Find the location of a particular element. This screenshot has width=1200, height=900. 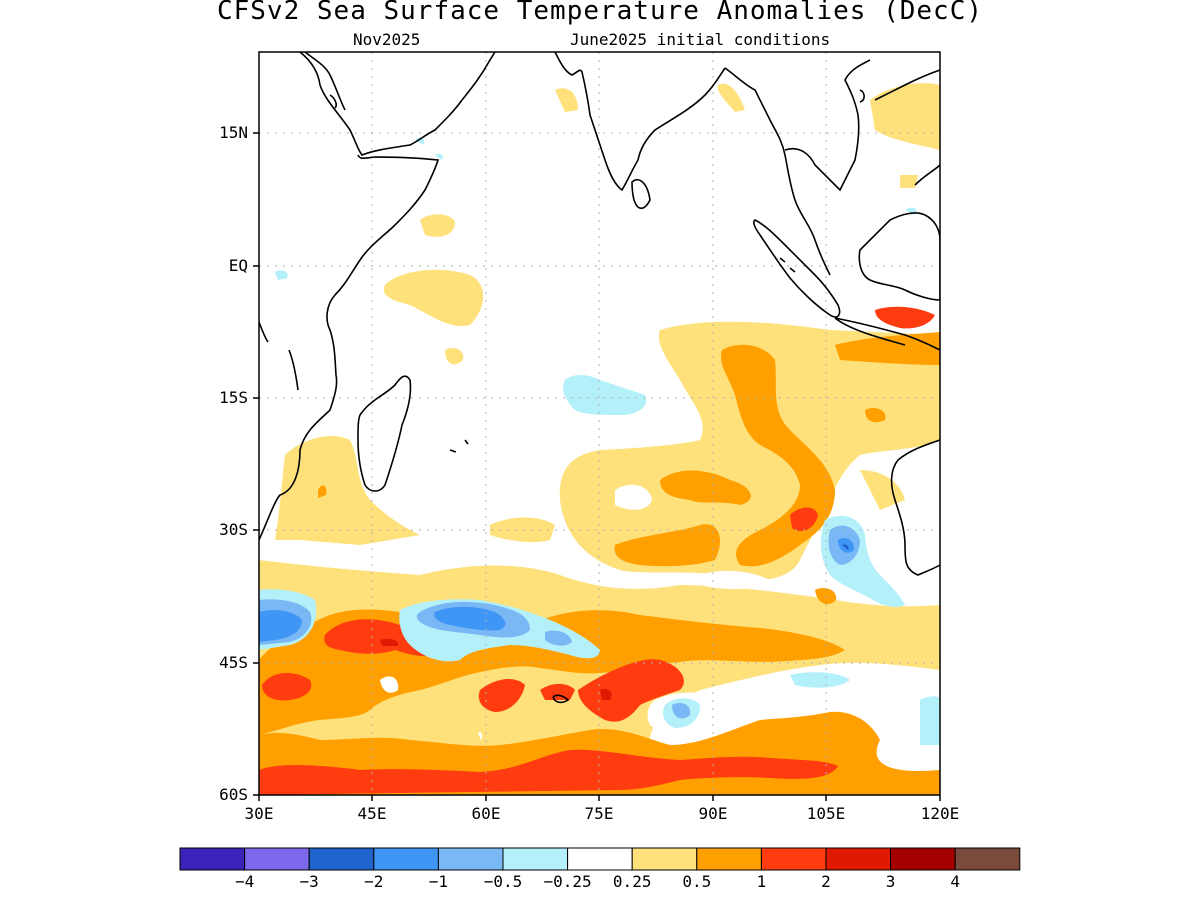

colorbar-tick-label: 0.5 is located at coordinates (697, 881).